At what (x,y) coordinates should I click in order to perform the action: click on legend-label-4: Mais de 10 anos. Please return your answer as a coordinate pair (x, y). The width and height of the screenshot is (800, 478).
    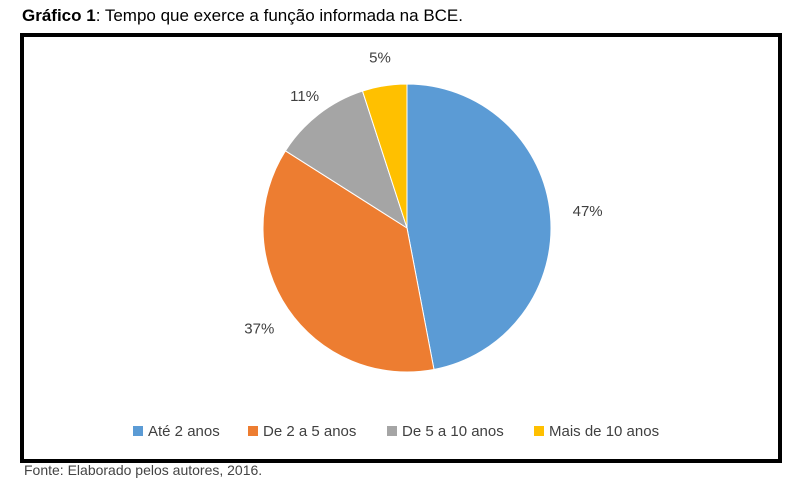
    Looking at the image, I should click on (604, 431).